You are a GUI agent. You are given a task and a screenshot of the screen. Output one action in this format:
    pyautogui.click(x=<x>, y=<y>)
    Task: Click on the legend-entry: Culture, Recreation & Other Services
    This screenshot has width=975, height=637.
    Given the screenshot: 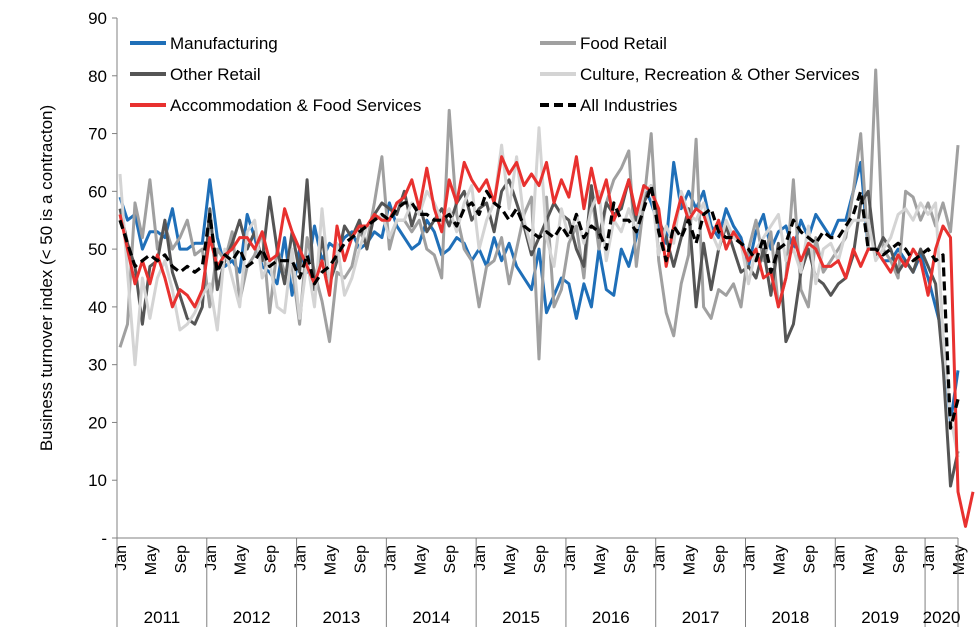 What is the action you would take?
    pyautogui.click(x=700, y=74)
    